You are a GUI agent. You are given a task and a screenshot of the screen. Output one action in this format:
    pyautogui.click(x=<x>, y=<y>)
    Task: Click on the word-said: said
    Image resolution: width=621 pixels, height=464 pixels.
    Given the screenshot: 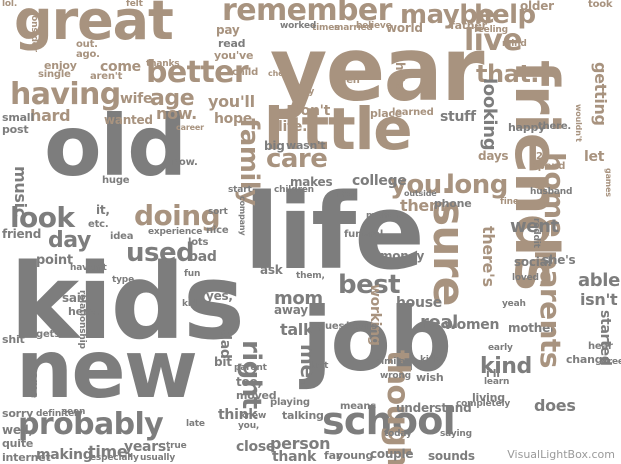 What is the action you would take?
    pyautogui.click(x=75, y=298)
    